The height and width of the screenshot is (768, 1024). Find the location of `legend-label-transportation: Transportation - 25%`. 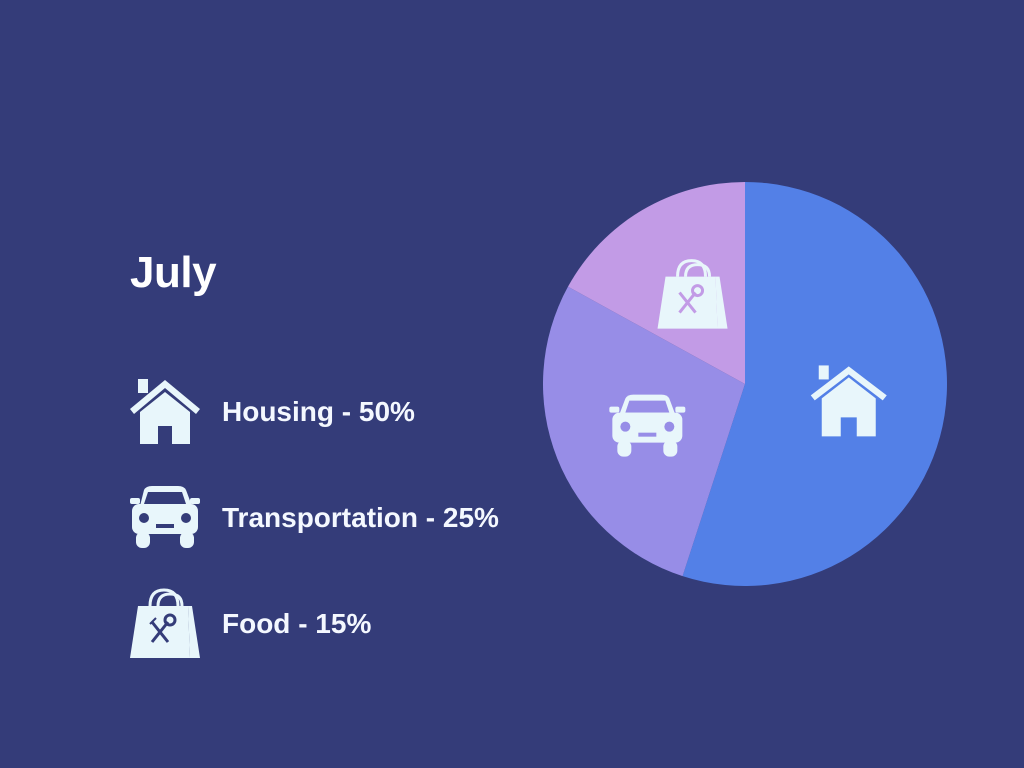

legend-label-transportation: Transportation - 25% is located at coordinates (360, 517).